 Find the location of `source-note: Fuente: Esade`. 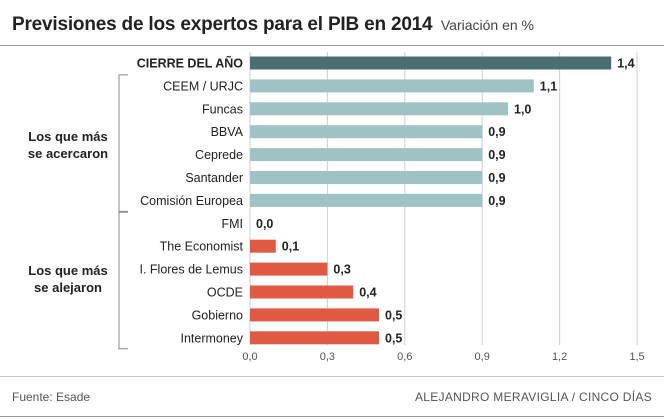

source-note: Fuente: Esade is located at coordinates (51, 397).